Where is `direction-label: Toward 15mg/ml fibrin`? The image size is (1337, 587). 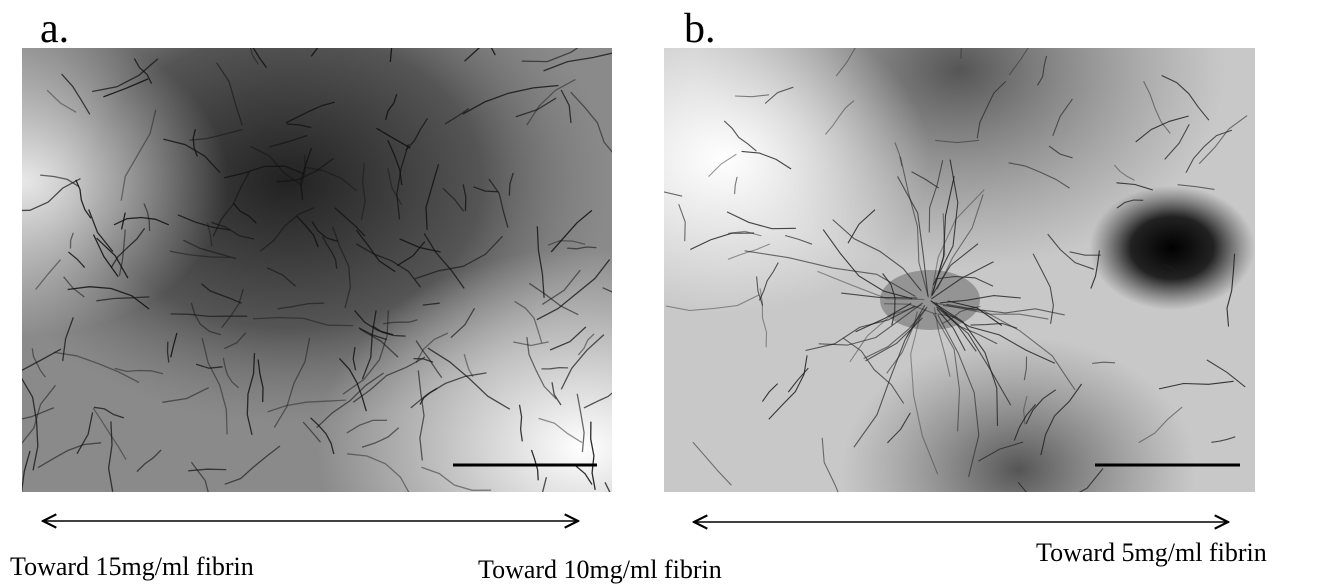
direction-label: Toward 15mg/ml fibrin is located at coordinates (132, 566).